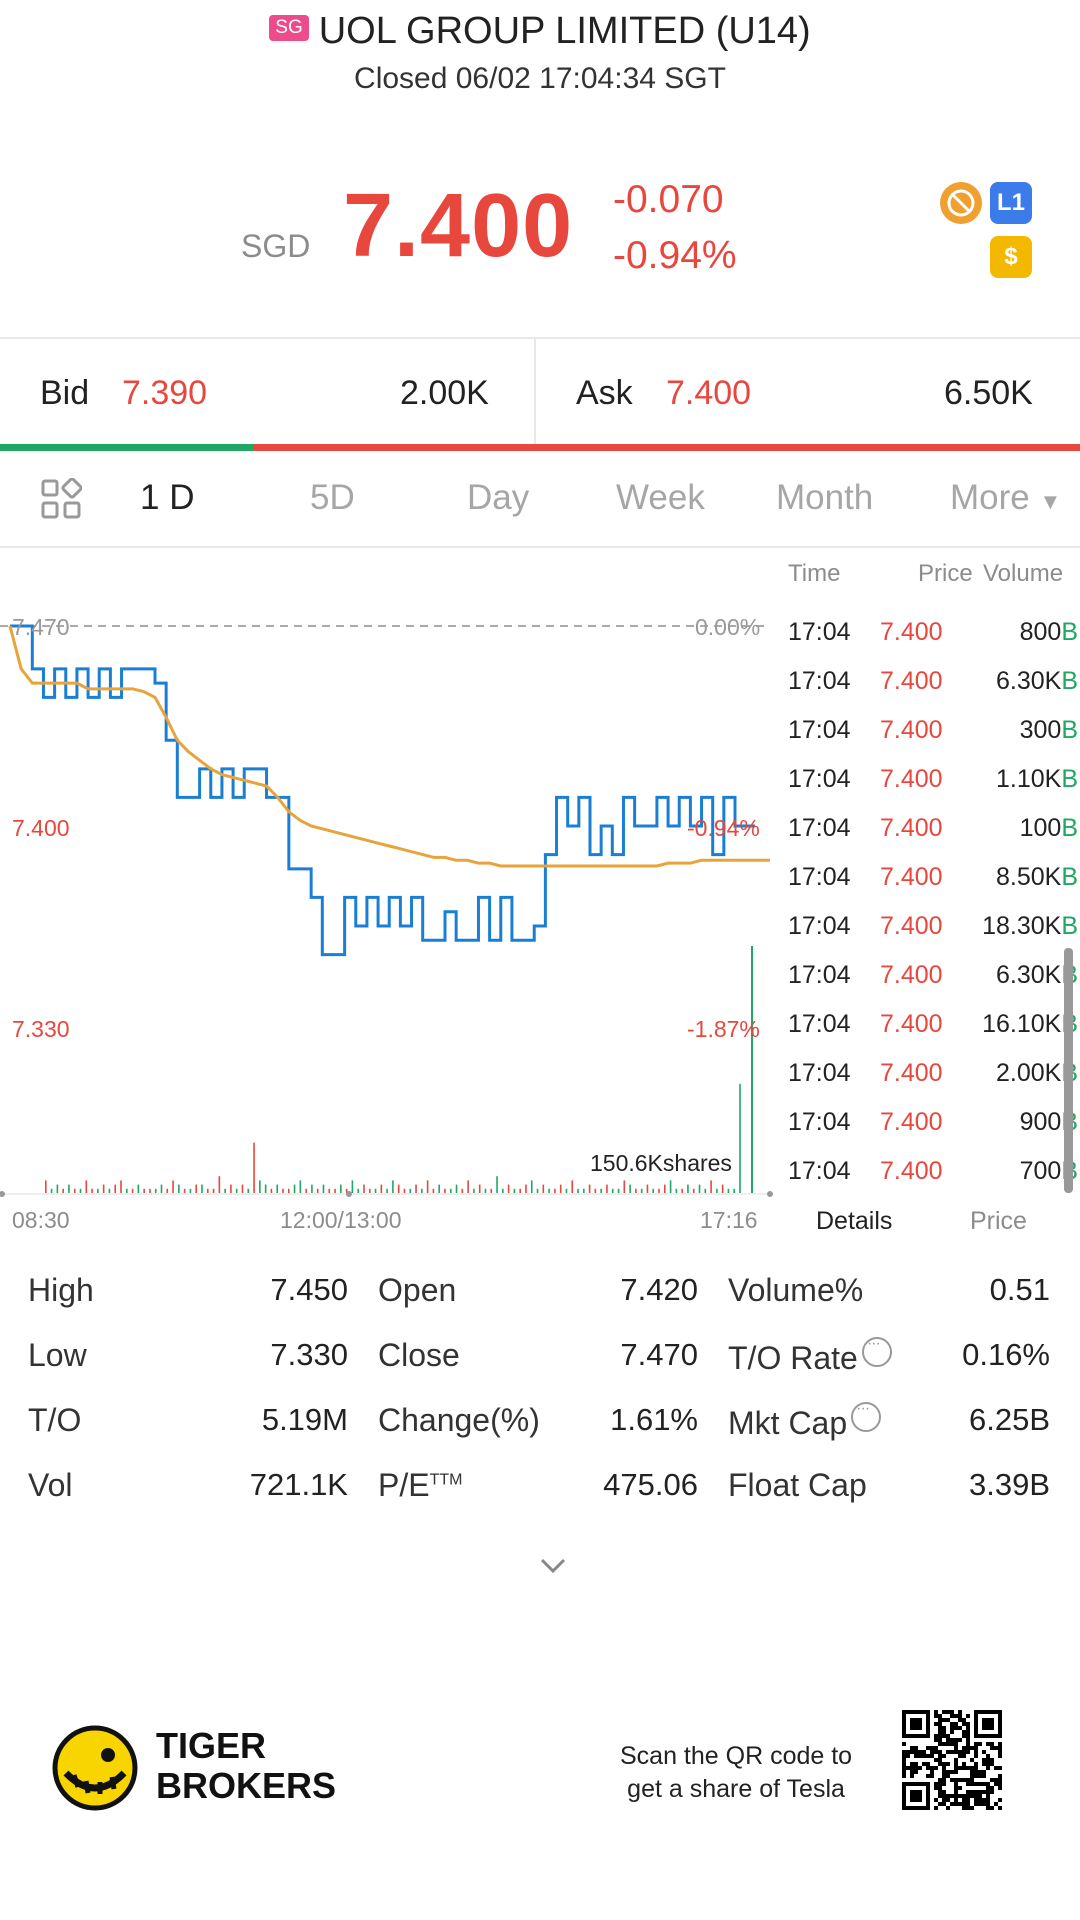 The image size is (1080, 1920). Describe the element at coordinates (961, 203) in the screenshot. I see `no-sign-icon` at that location.